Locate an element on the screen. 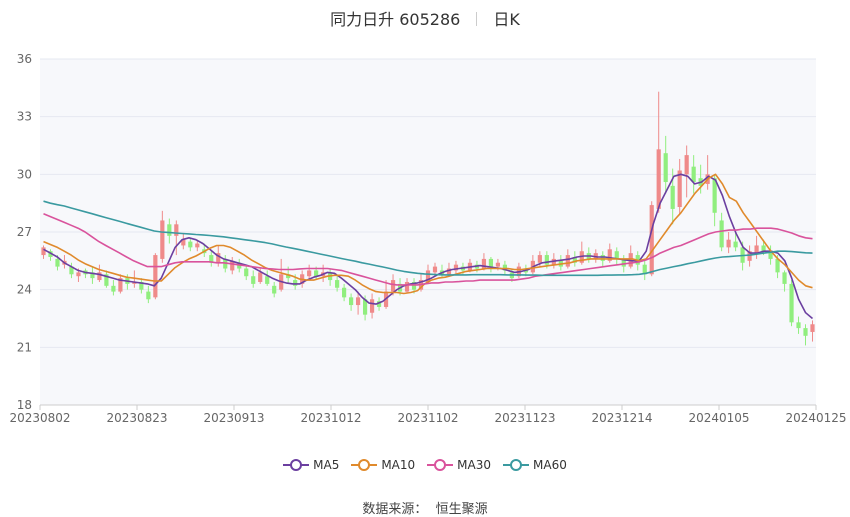 Image resolution: width=850 pixels, height=517 pixels. ma30-line is located at coordinates (428, 249).